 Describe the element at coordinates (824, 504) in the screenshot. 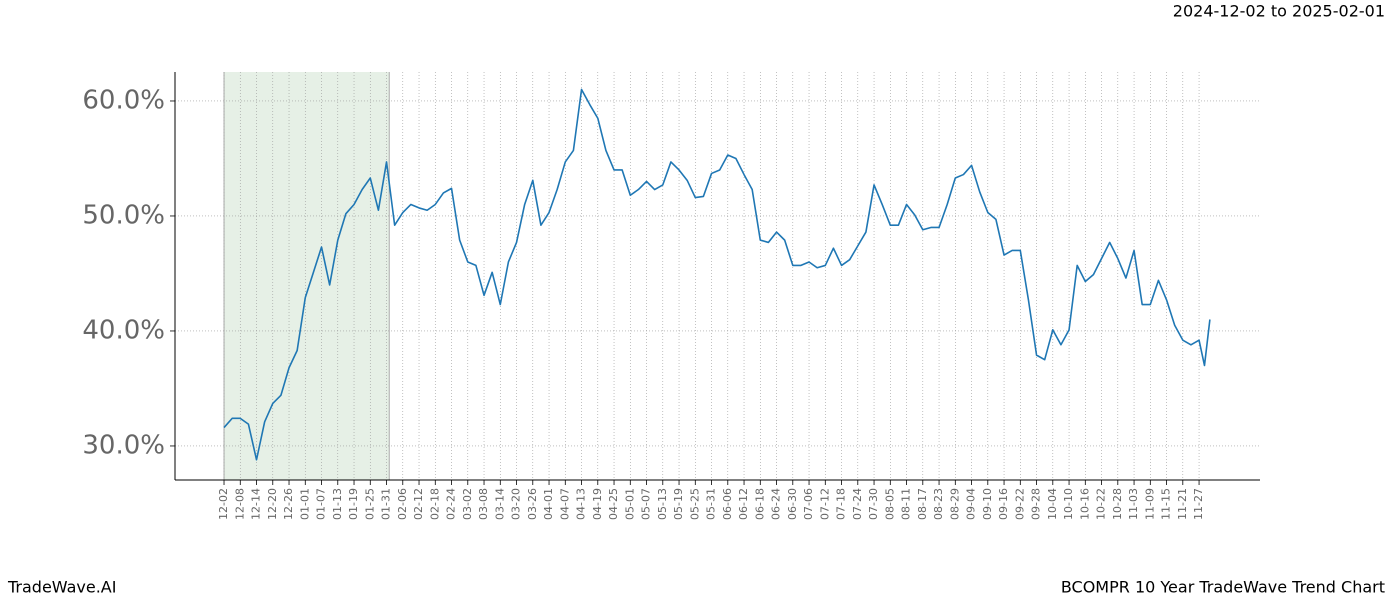

I see `x-tick-label: 07-12` at that location.